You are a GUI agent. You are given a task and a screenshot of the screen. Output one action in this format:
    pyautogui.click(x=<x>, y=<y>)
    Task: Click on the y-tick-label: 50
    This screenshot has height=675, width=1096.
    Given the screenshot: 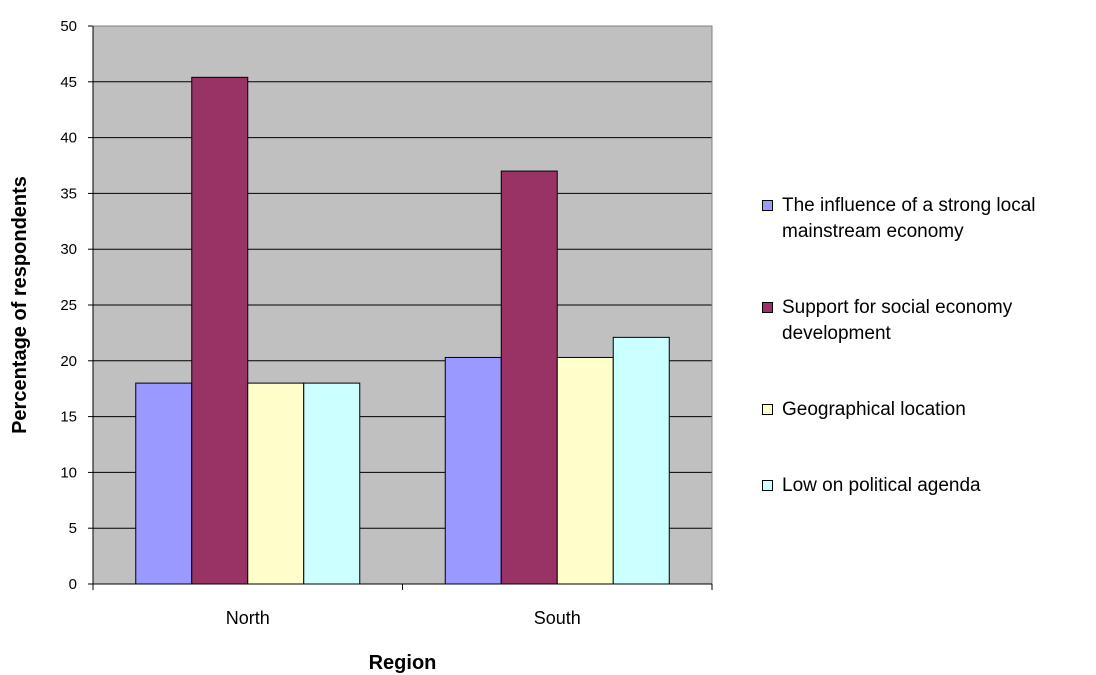 What is the action you would take?
    pyautogui.click(x=68, y=26)
    